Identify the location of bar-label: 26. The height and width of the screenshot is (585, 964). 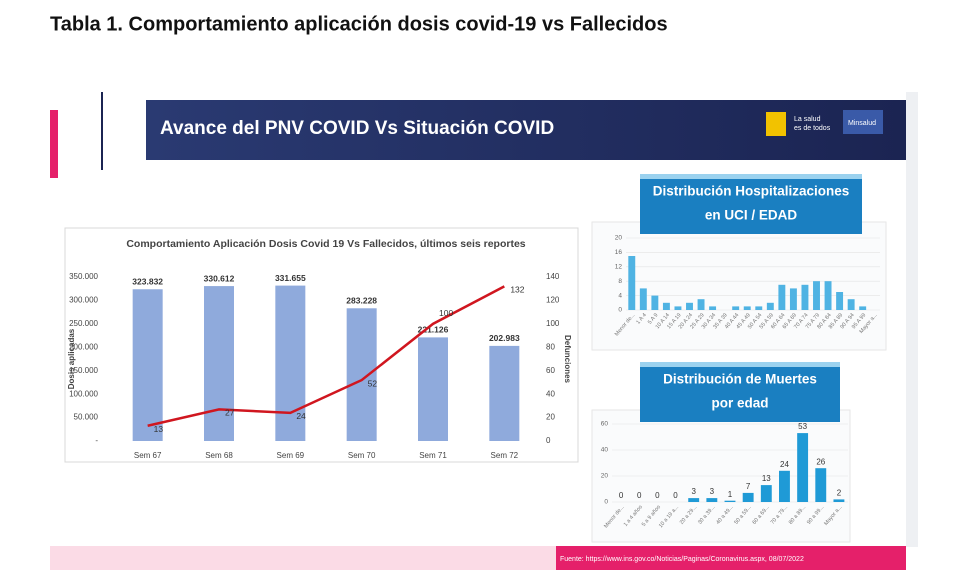
(820, 461).